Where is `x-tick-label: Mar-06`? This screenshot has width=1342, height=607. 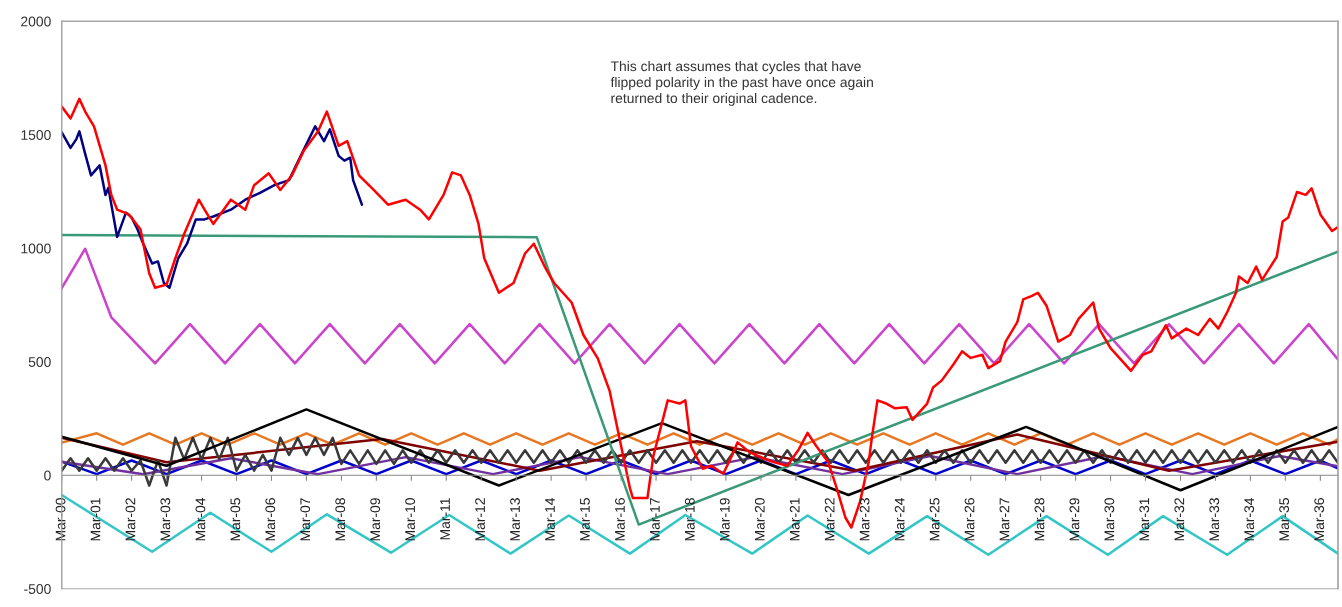 x-tick-label: Mar-06 is located at coordinates (270, 519).